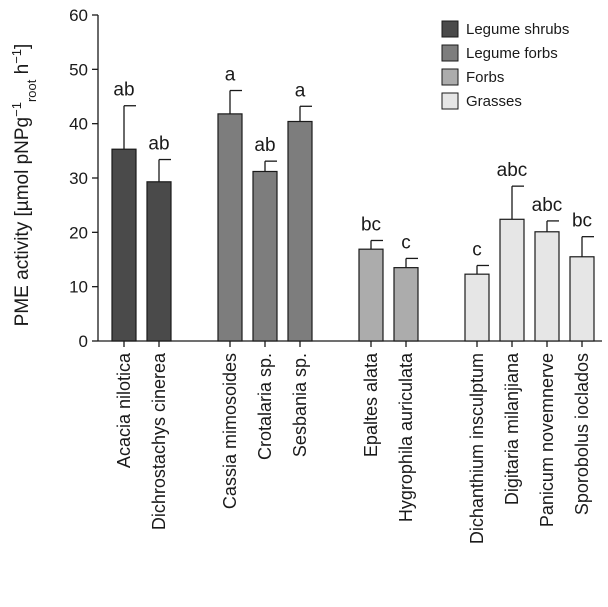 This screenshot has height=607, width=608. Describe the element at coordinates (485, 77) in the screenshot. I see `legend-label: Forbs` at that location.